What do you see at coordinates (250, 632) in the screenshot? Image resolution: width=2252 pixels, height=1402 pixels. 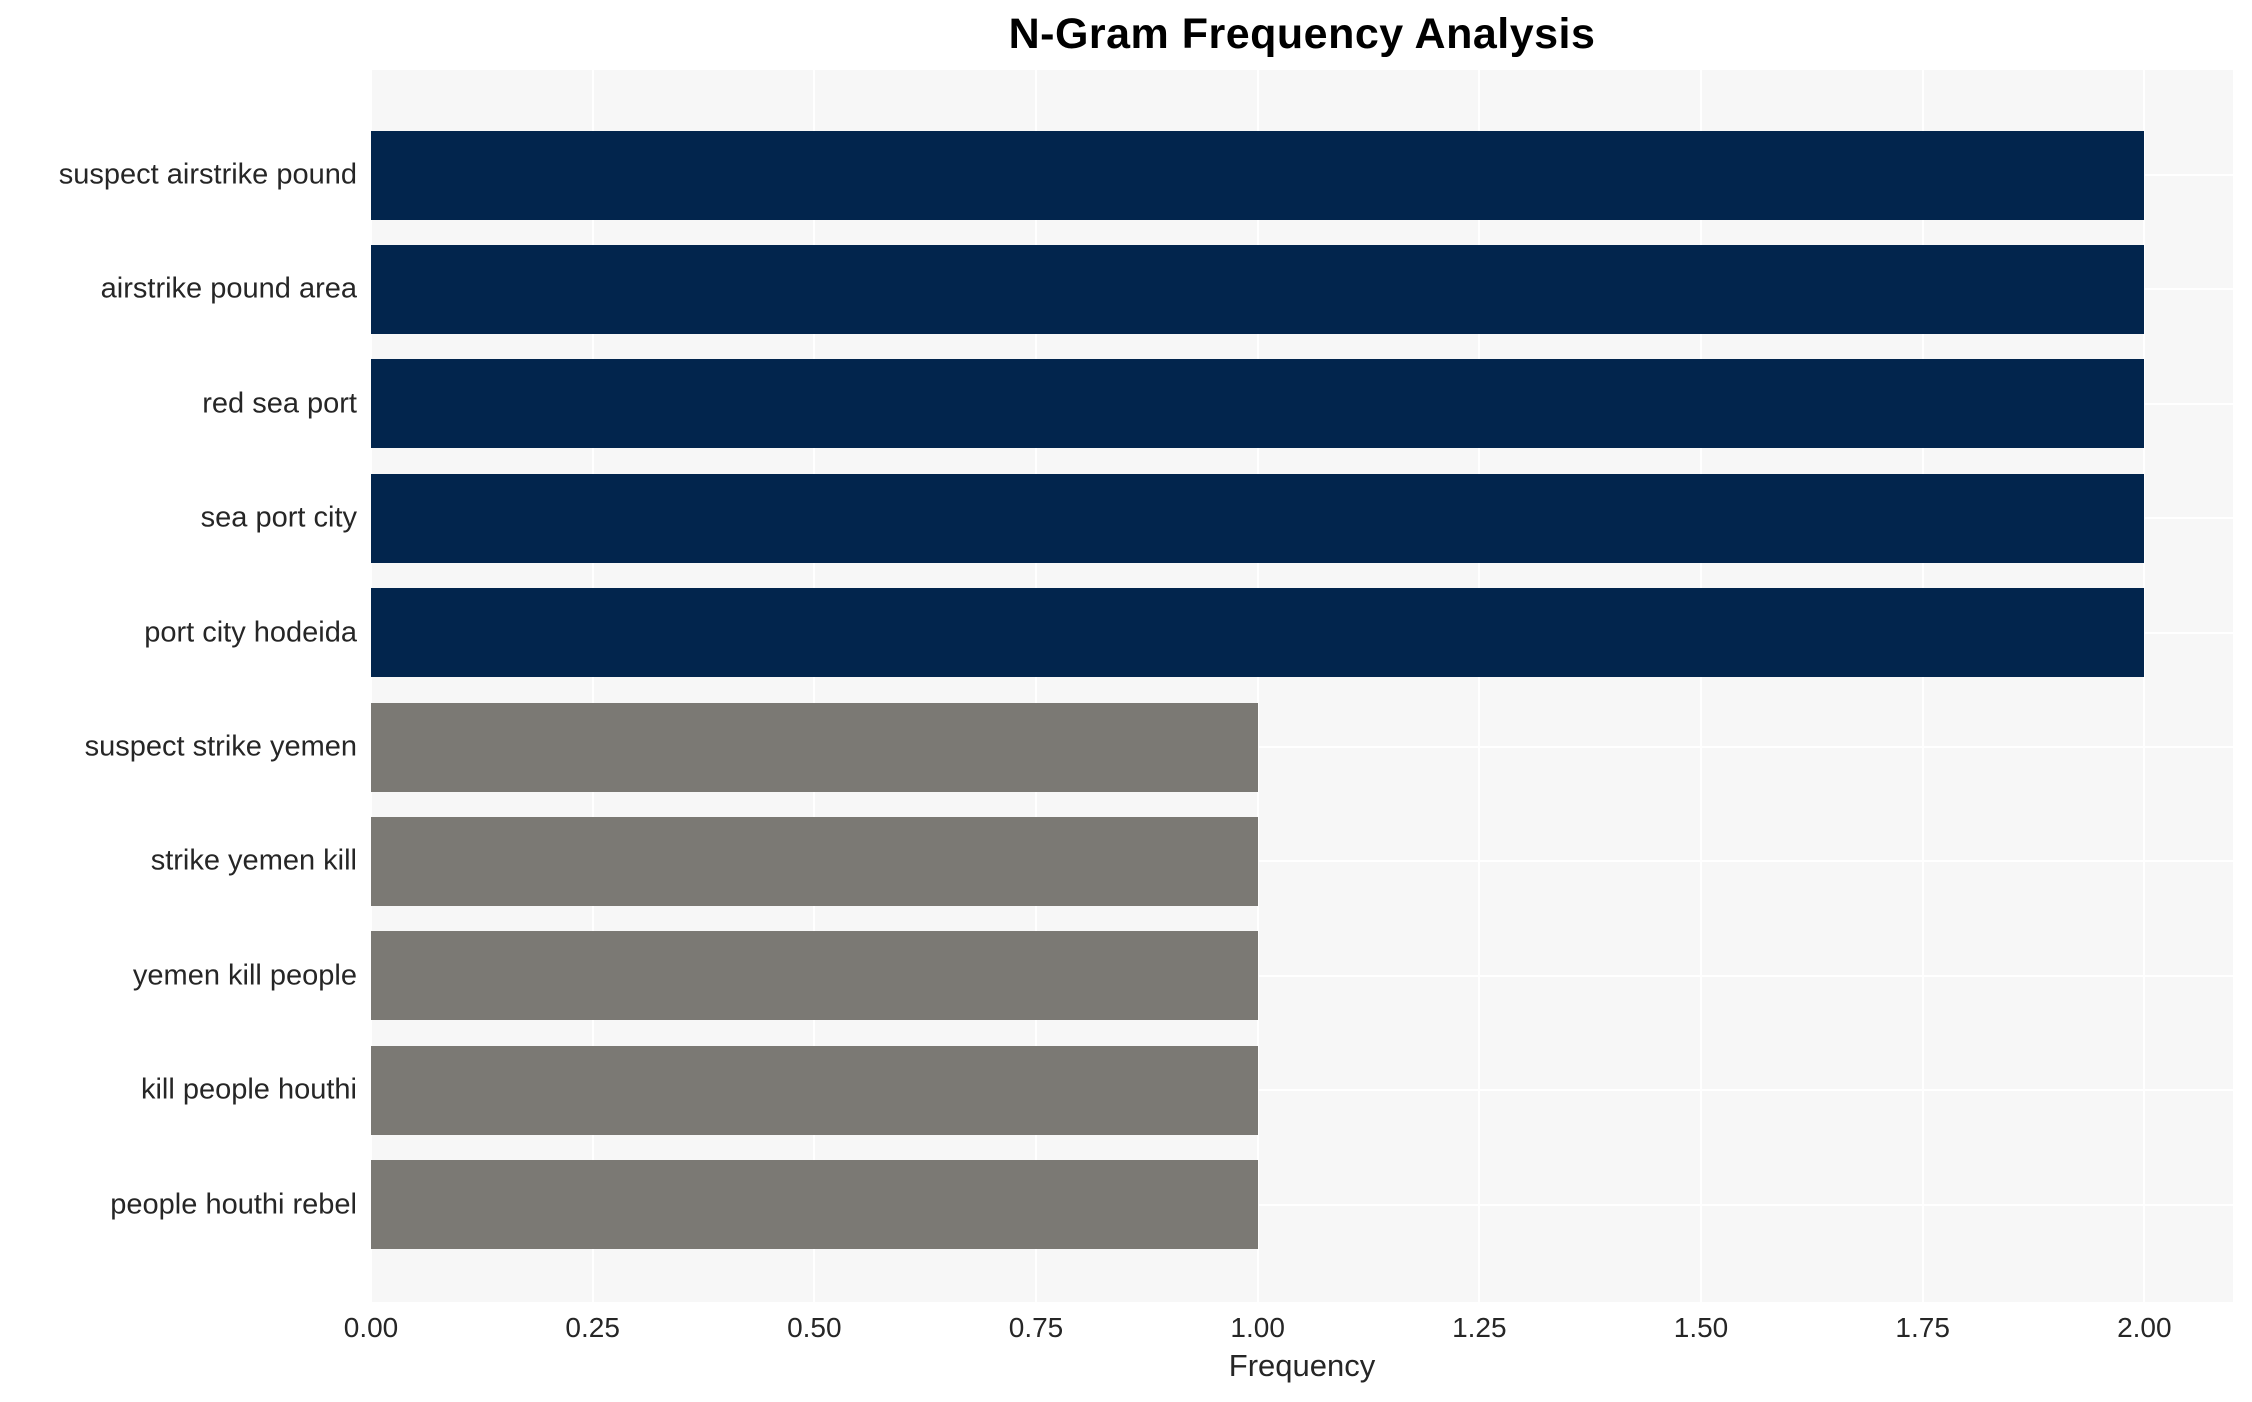 I see `y-tick-label: port city hodeida` at bounding box center [250, 632].